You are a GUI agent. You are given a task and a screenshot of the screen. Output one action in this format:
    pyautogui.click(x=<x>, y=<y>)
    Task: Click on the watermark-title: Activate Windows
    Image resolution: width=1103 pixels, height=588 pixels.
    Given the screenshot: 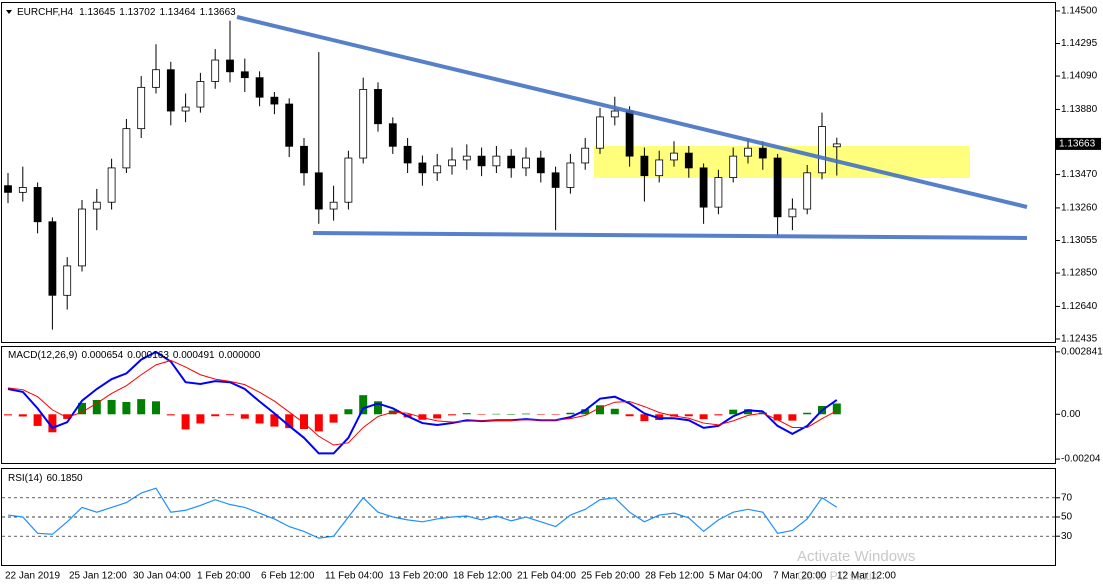 What is the action you would take?
    pyautogui.click(x=856, y=556)
    